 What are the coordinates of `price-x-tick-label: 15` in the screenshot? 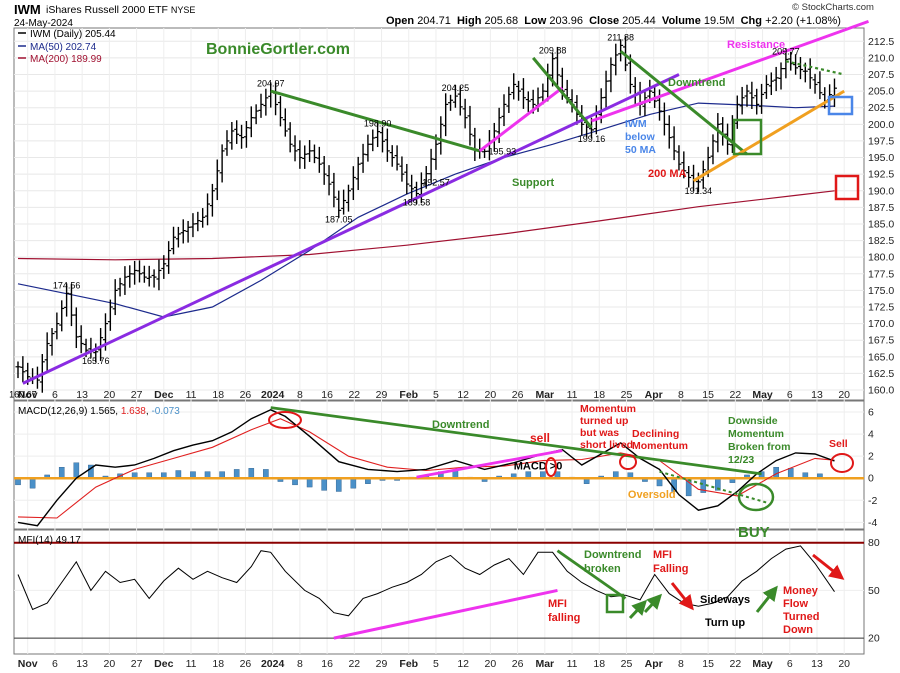 It's located at (708, 395).